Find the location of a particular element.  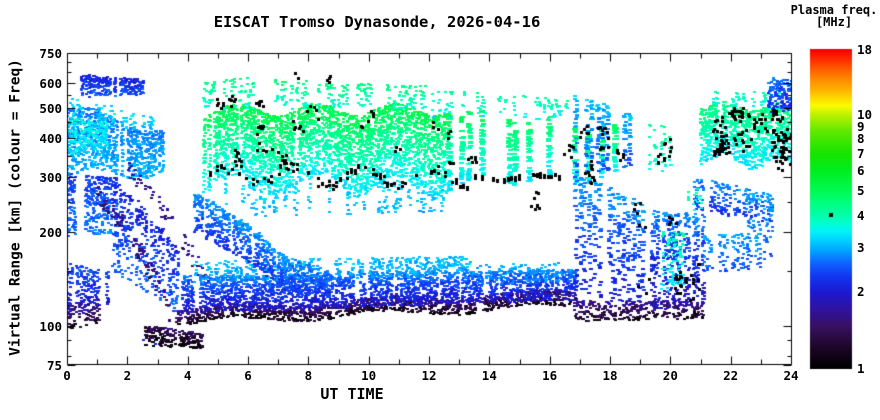

y-tick-label: 600 is located at coordinates (50, 83).